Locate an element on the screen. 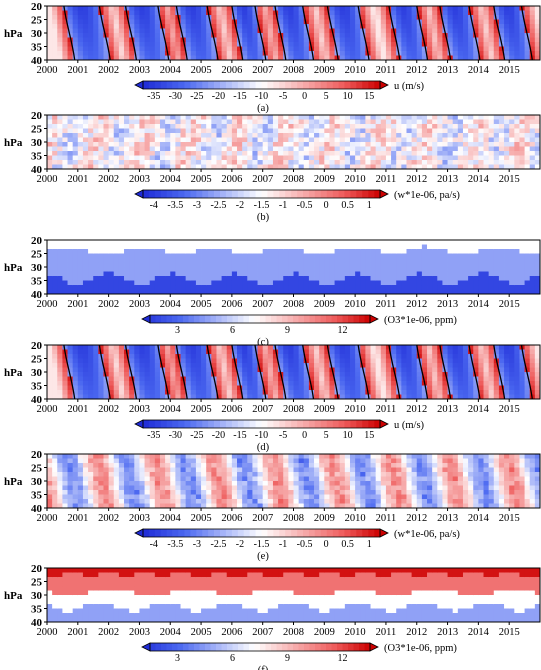  colorbar-tick-label: -30 is located at coordinates (175, 96).